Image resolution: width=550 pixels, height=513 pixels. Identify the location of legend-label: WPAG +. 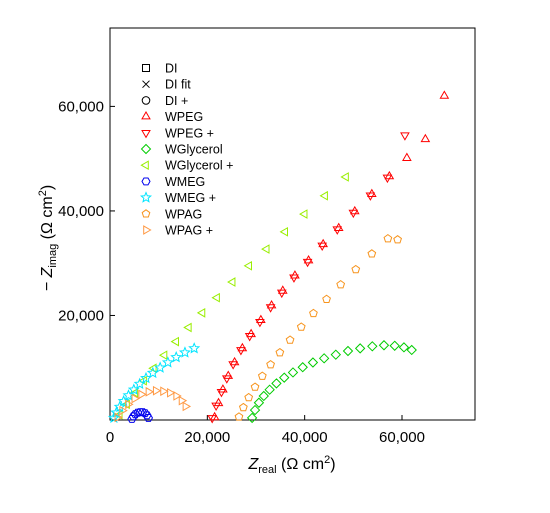
(189, 231).